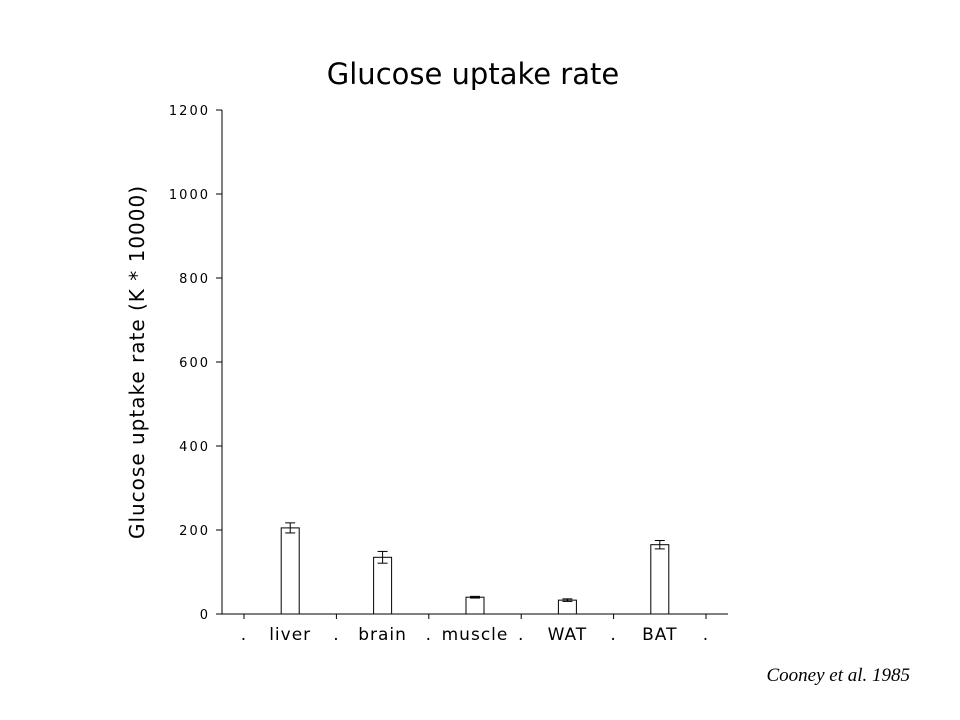 The image size is (960, 720). Describe the element at coordinates (473, 74) in the screenshot. I see `chart-title: Glucose uptake rate` at that location.